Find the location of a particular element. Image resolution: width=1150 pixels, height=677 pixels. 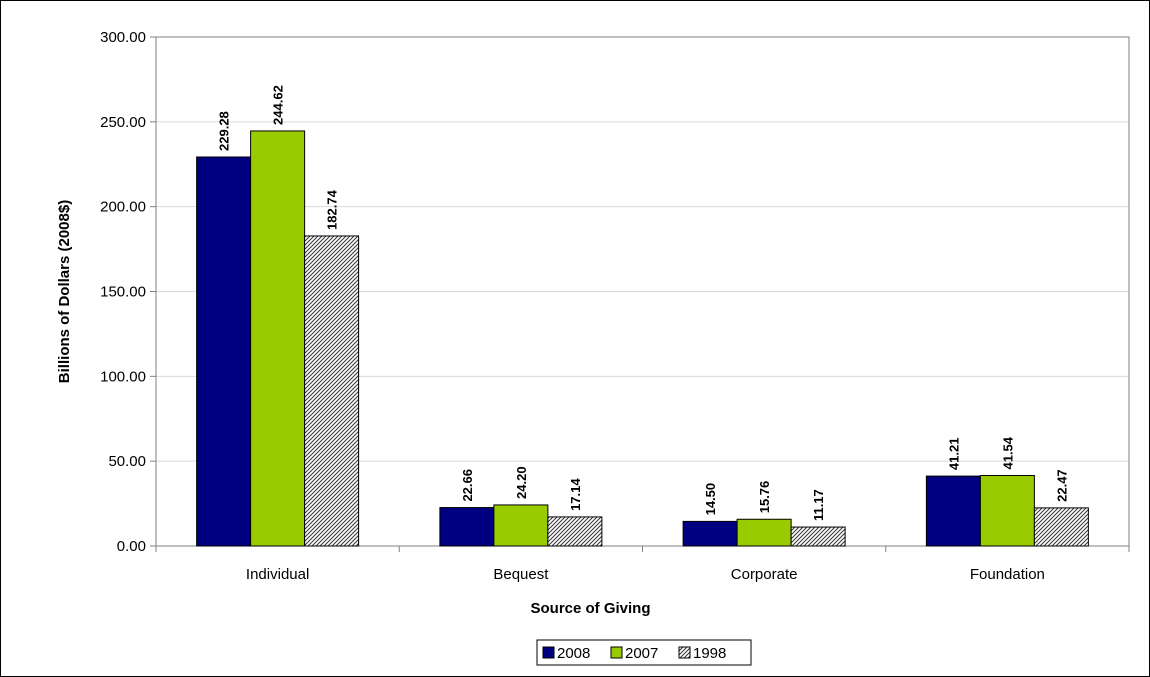

data-label: 229.28 is located at coordinates (224, 131).